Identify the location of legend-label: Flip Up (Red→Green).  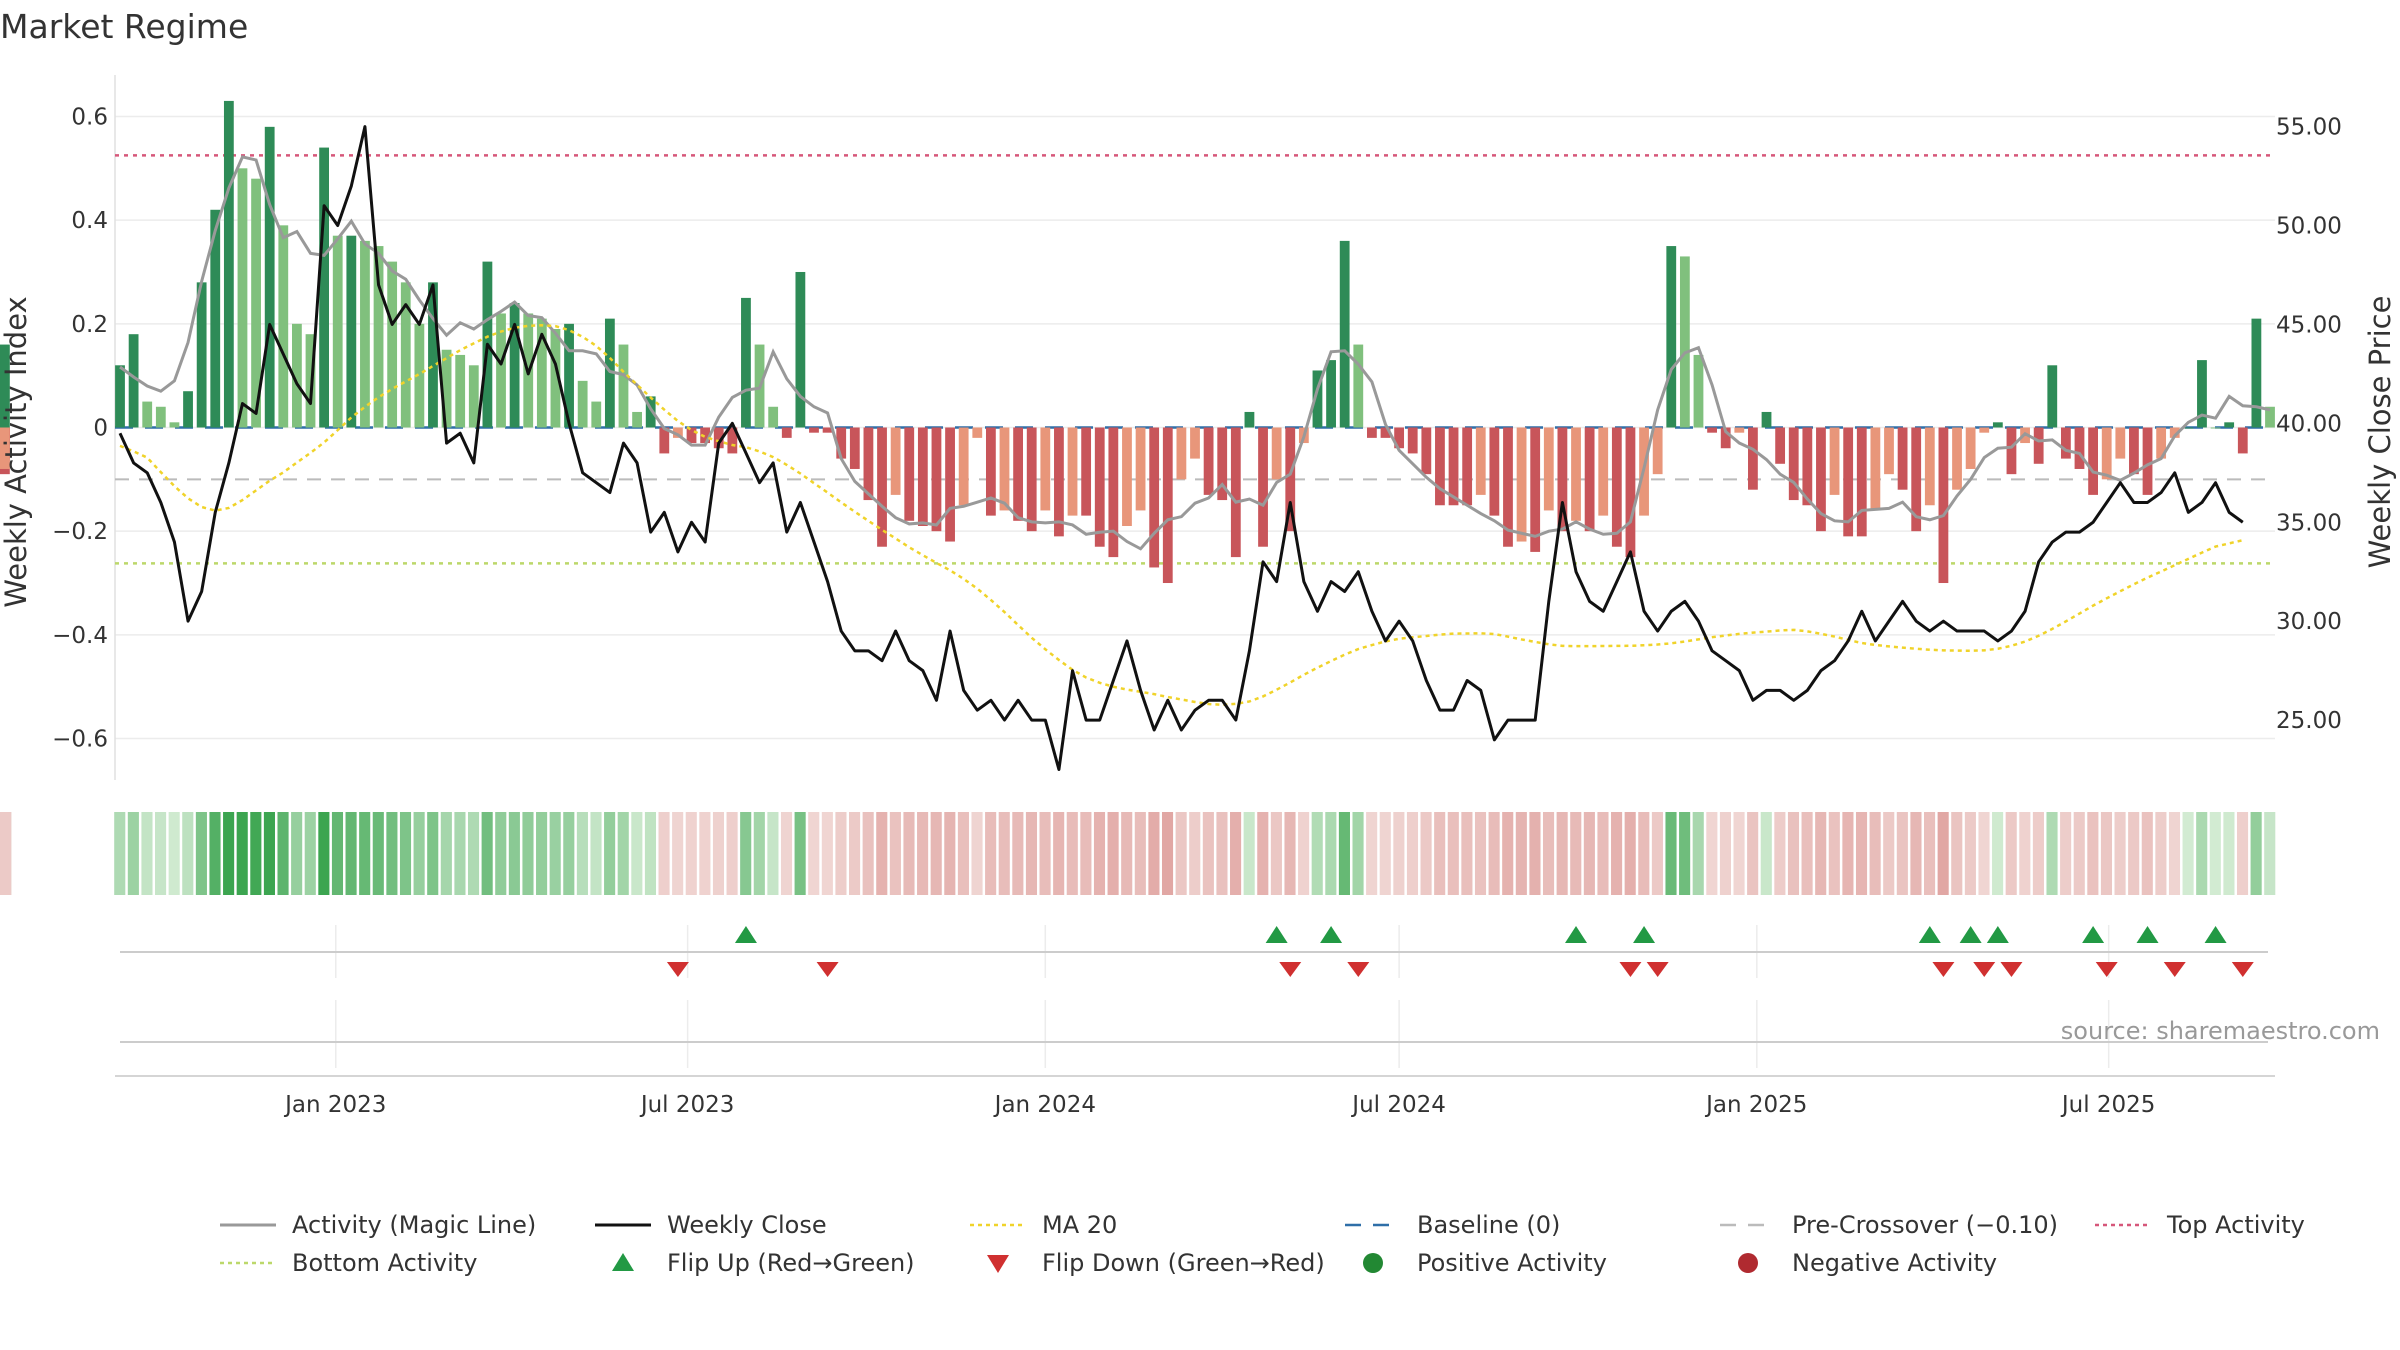
(791, 1263).